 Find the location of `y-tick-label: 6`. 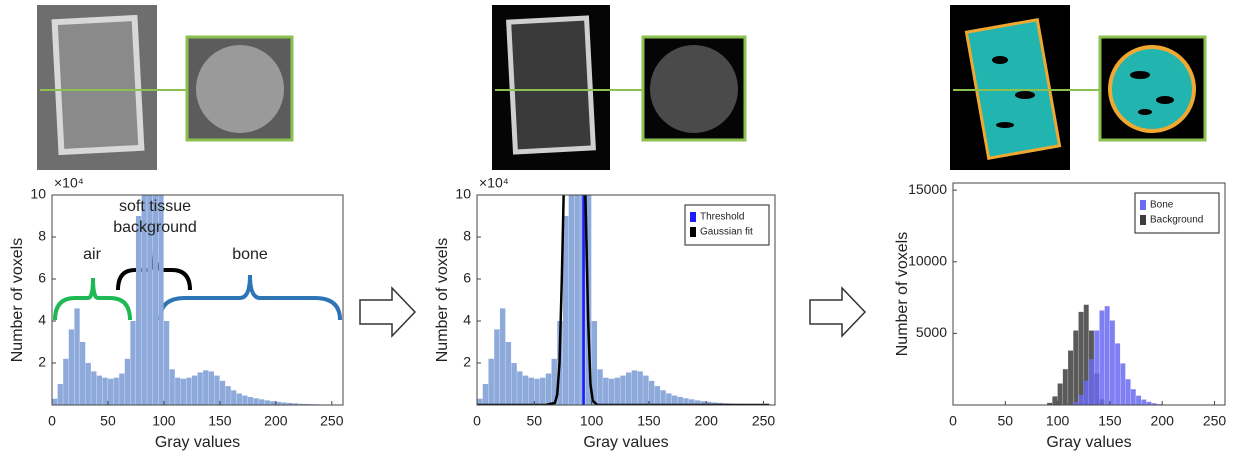

y-tick-label: 6 is located at coordinates (467, 278).